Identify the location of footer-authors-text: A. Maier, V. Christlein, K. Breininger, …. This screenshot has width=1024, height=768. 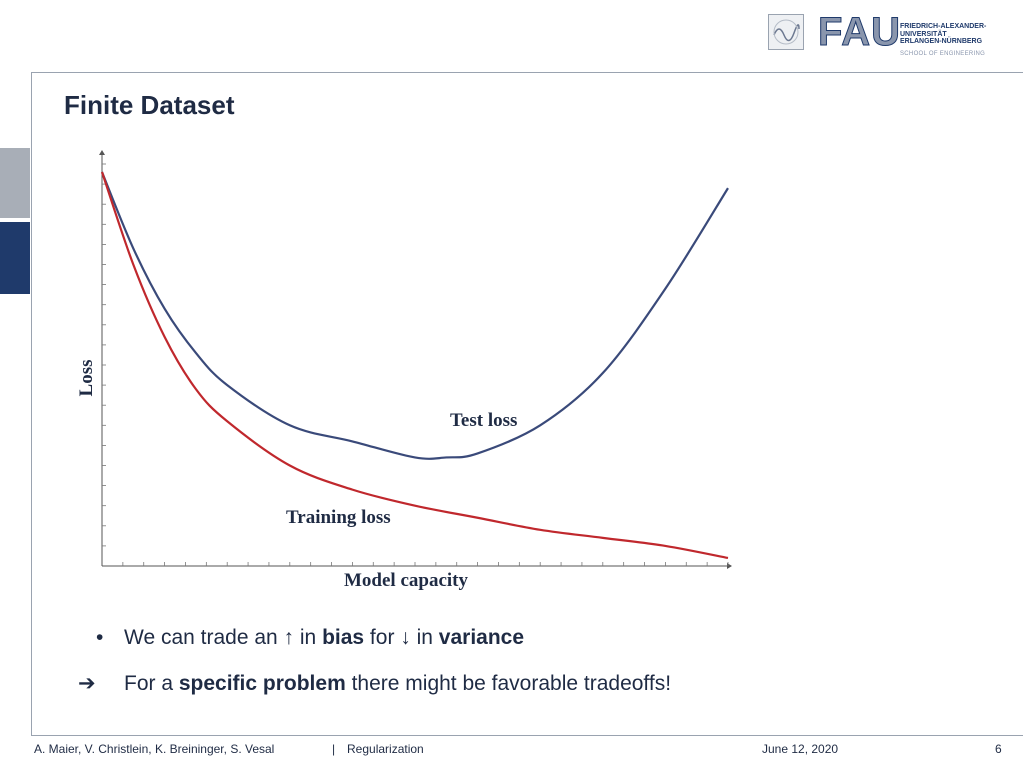
(154, 749).